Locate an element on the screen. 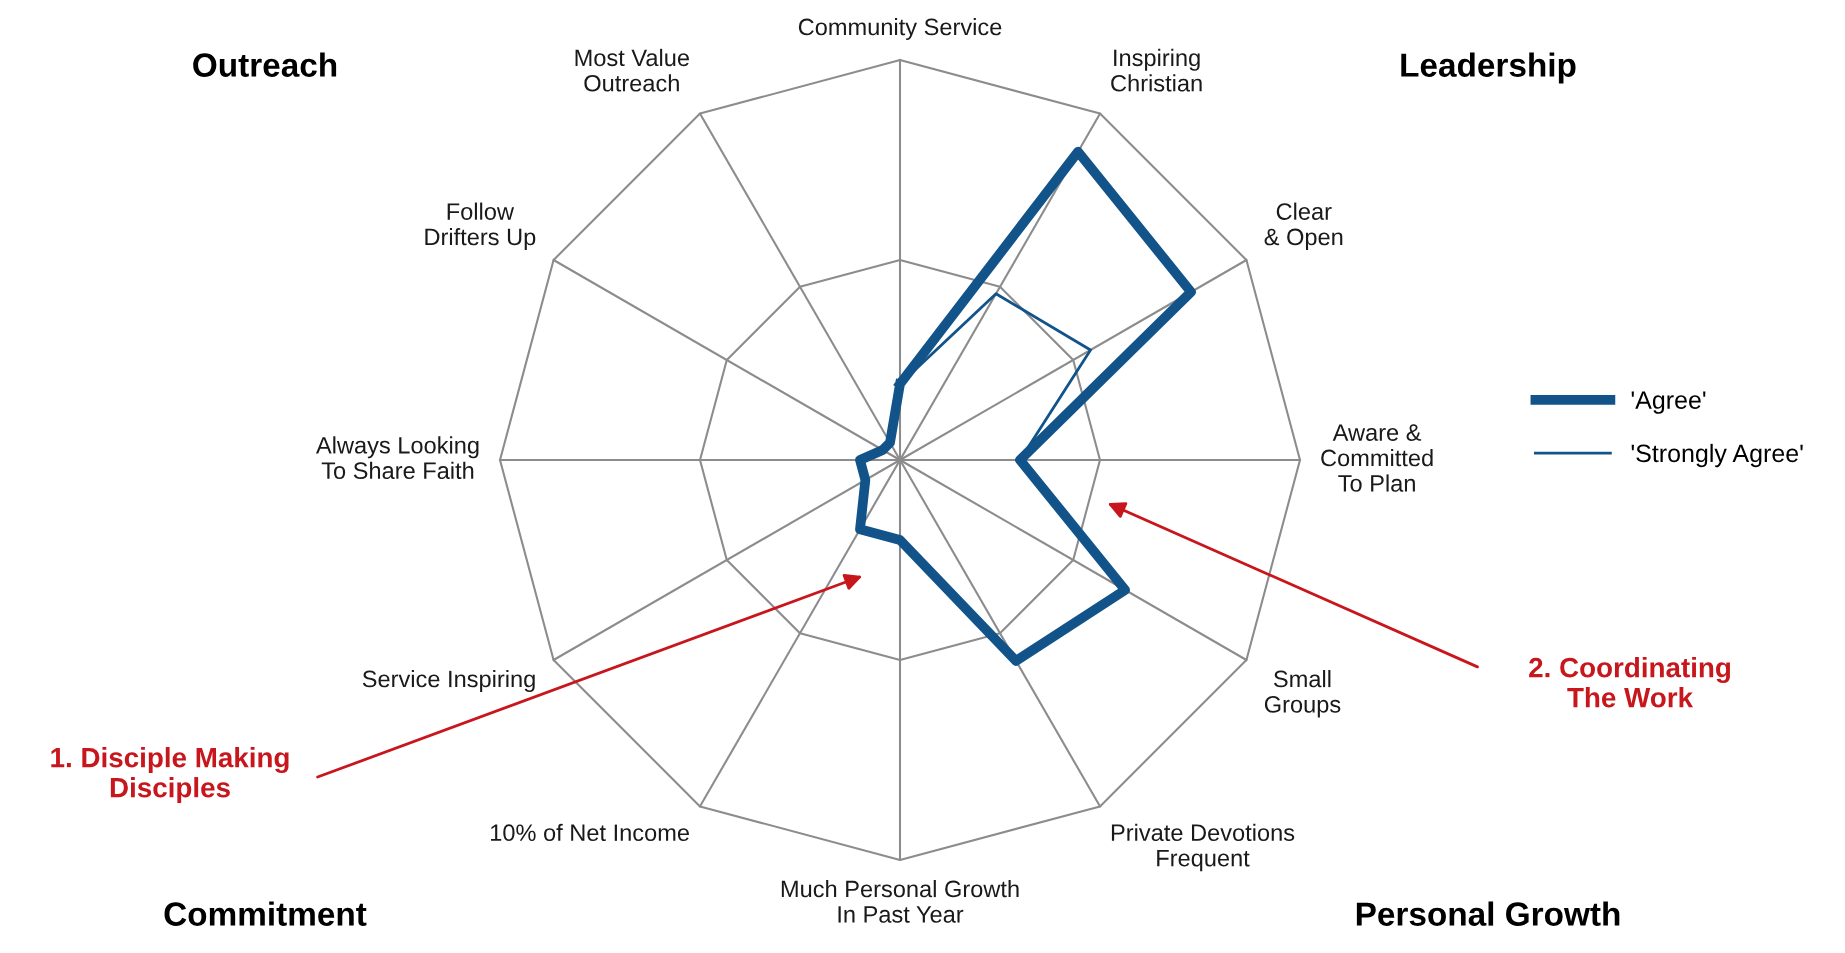  legend-label: 'Strongly Agree' is located at coordinates (1717, 455).